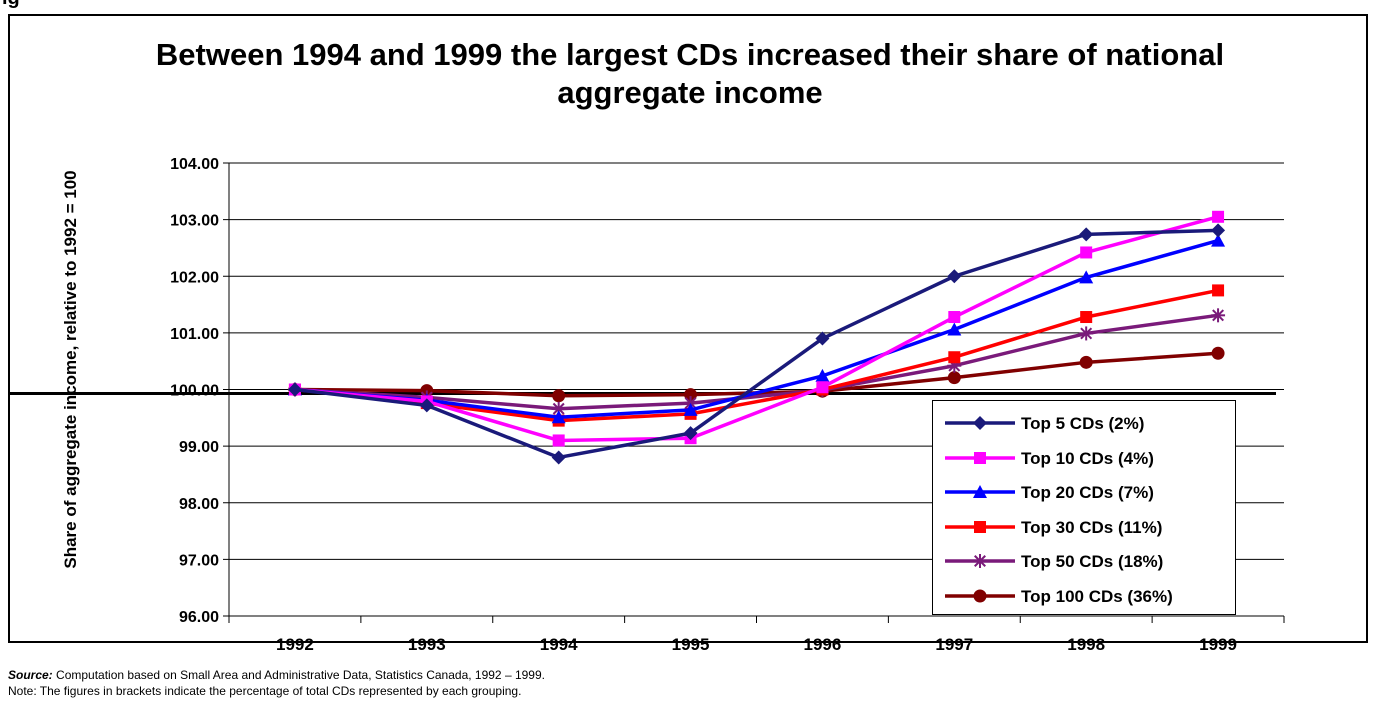  Describe the element at coordinates (1087, 492) in the screenshot. I see `legend-label: Top 20 CDs (7%)` at that location.